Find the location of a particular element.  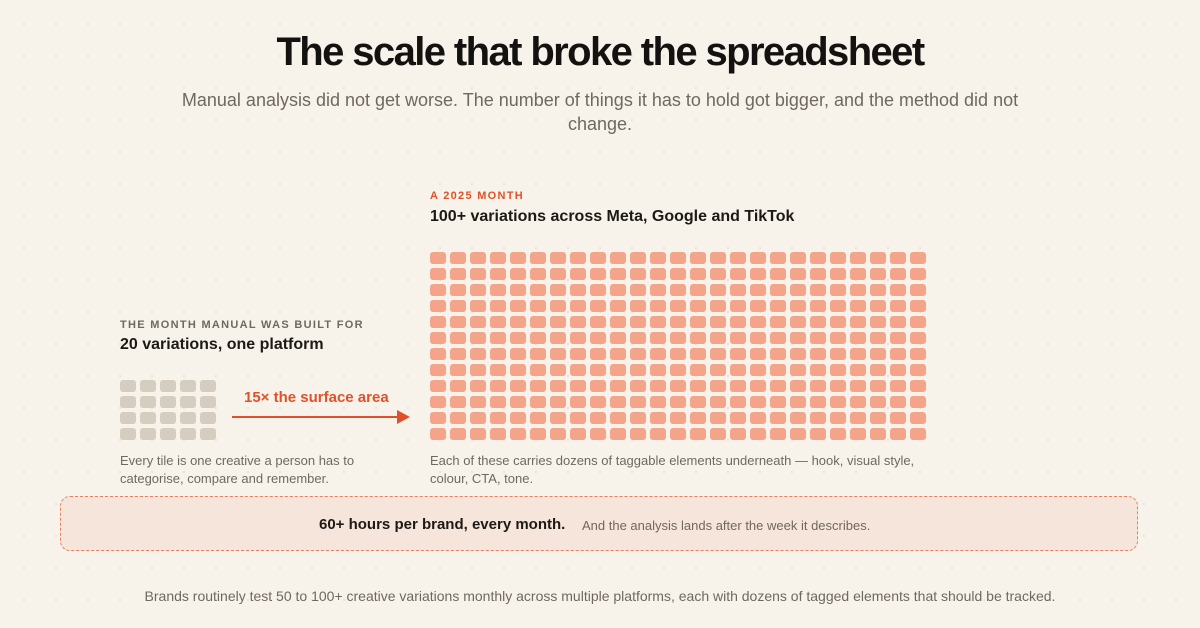

page-title: The scale that broke the spreadsheet is located at coordinates (600, 52).